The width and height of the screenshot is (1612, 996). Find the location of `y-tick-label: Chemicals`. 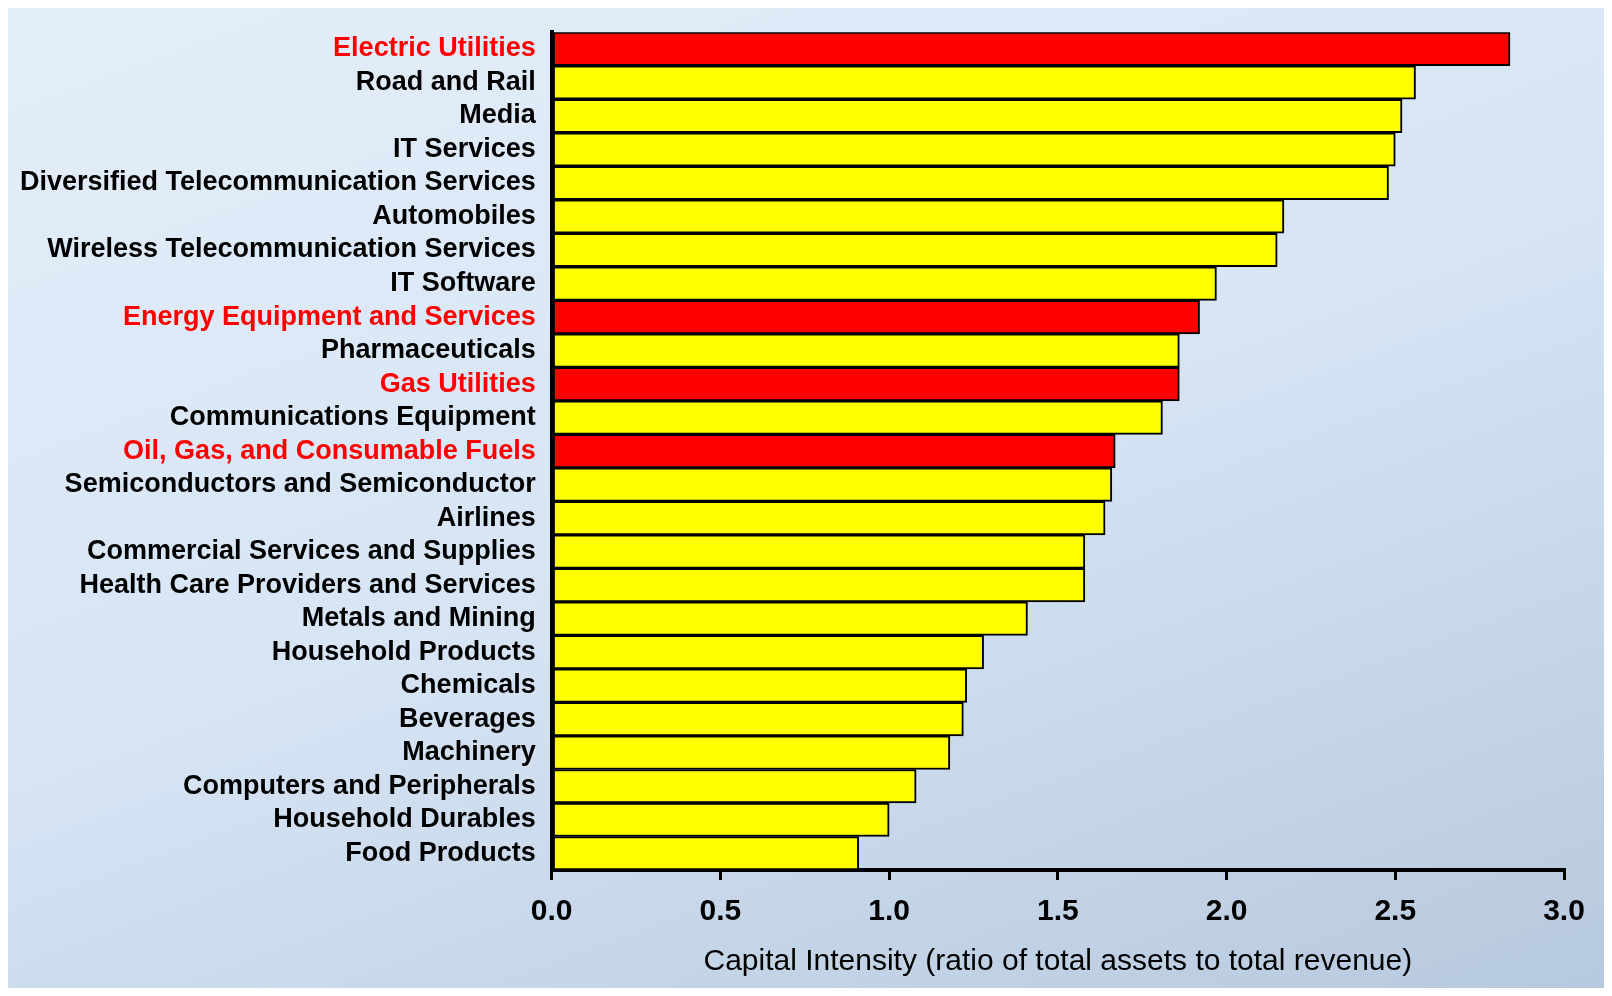

y-tick-label: Chemicals is located at coordinates (468, 684).